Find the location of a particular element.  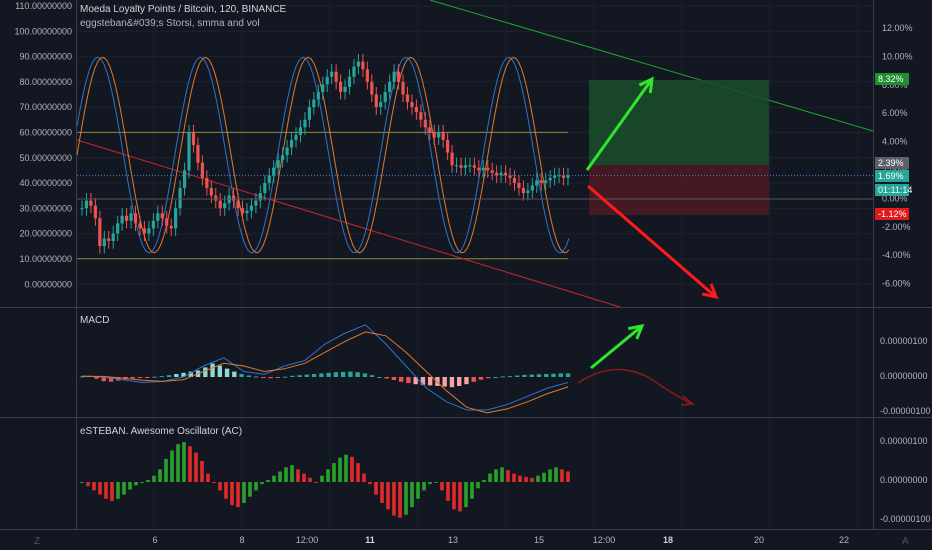

time-axis-tick: 12:00 is located at coordinates (307, 540).